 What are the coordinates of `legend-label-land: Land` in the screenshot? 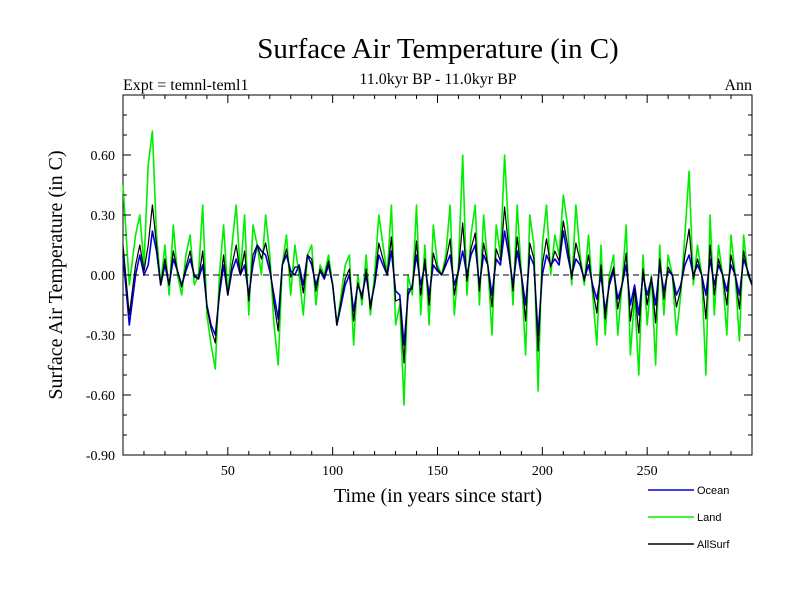 It's located at (709, 518).